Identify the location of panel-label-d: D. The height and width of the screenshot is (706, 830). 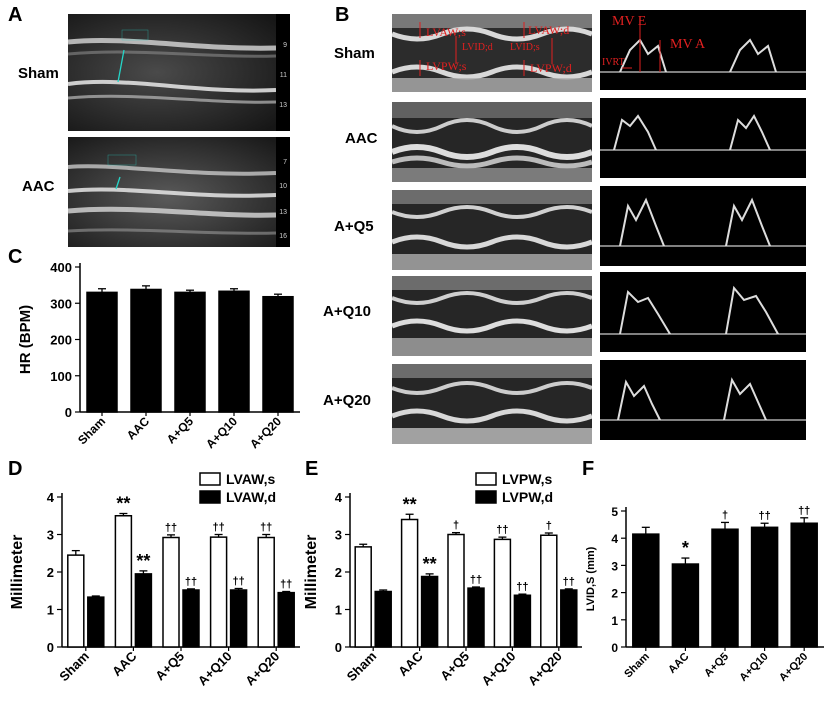
(15, 469).